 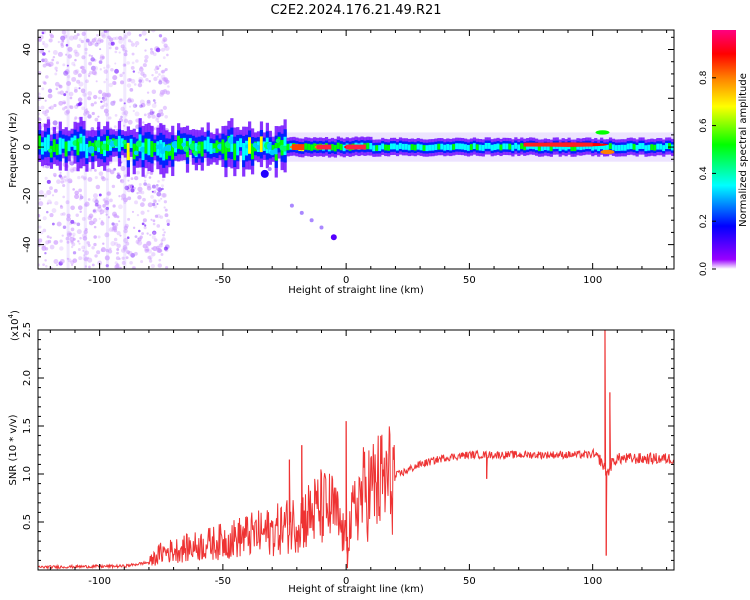 I want to click on snr-ytick-label: 1.5, so click(x=27, y=426).